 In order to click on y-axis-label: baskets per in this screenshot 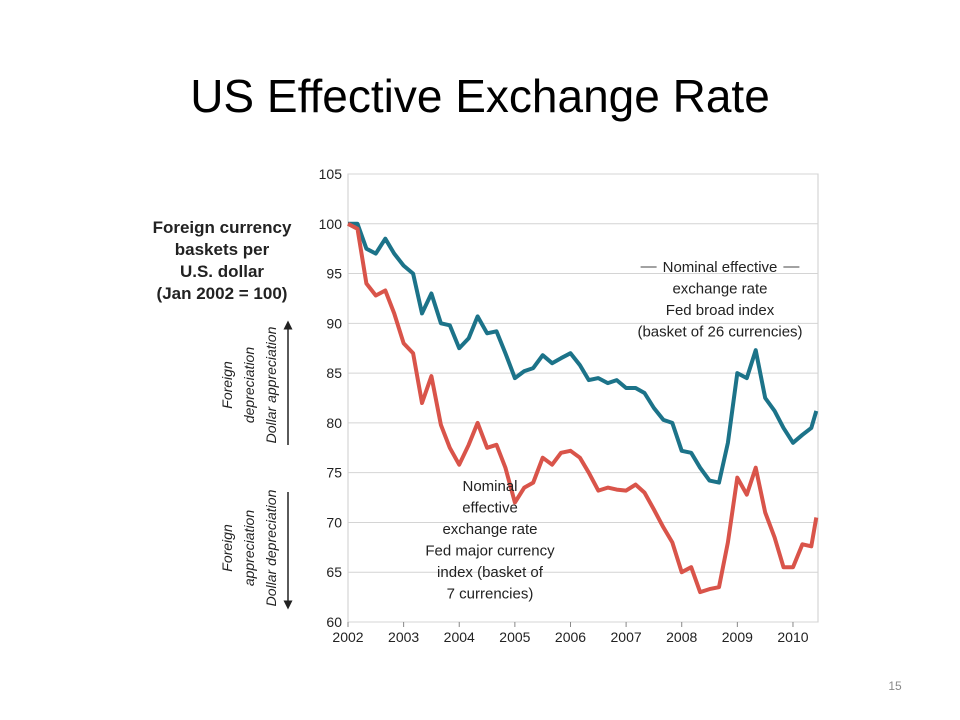, I will do `click(222, 249)`.